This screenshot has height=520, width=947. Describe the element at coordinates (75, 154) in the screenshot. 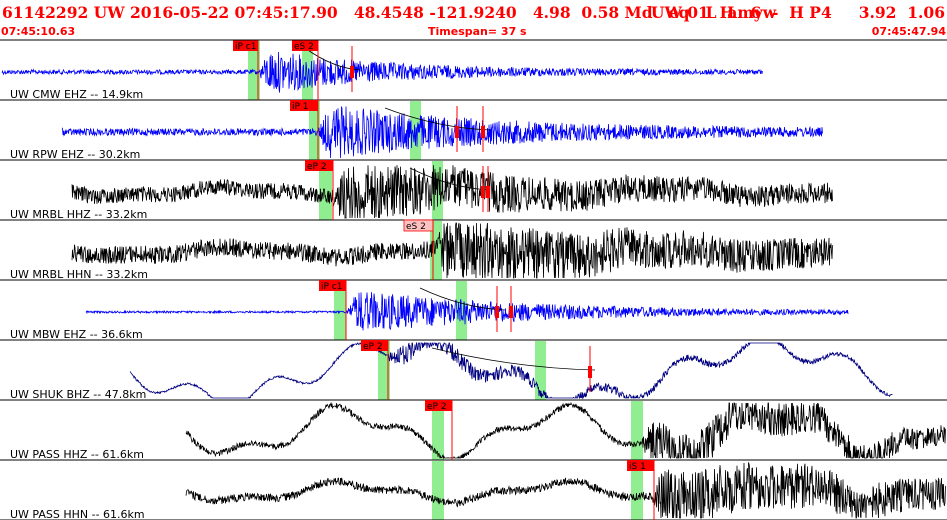

I see `channel-label: UW RPW EHZ -- 30.2km` at that location.